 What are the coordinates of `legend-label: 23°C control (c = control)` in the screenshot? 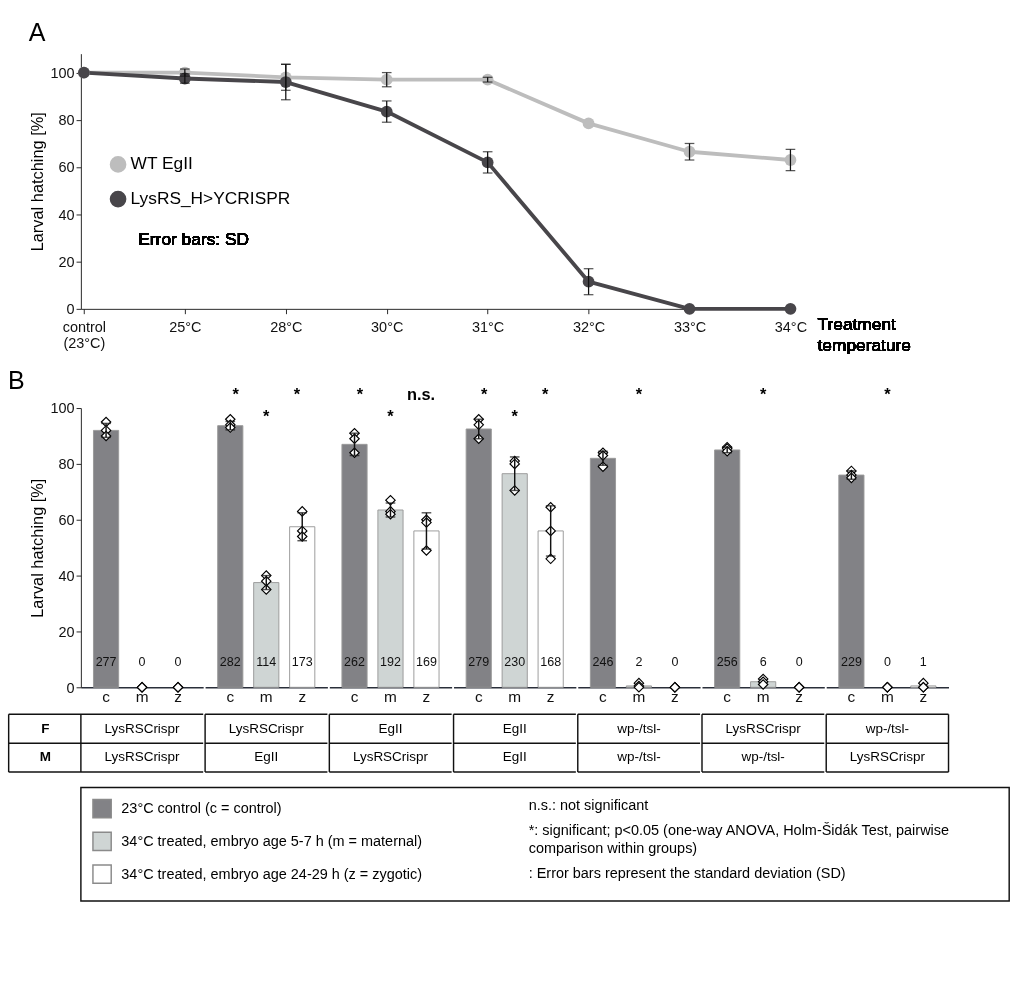 It's located at (201, 808).